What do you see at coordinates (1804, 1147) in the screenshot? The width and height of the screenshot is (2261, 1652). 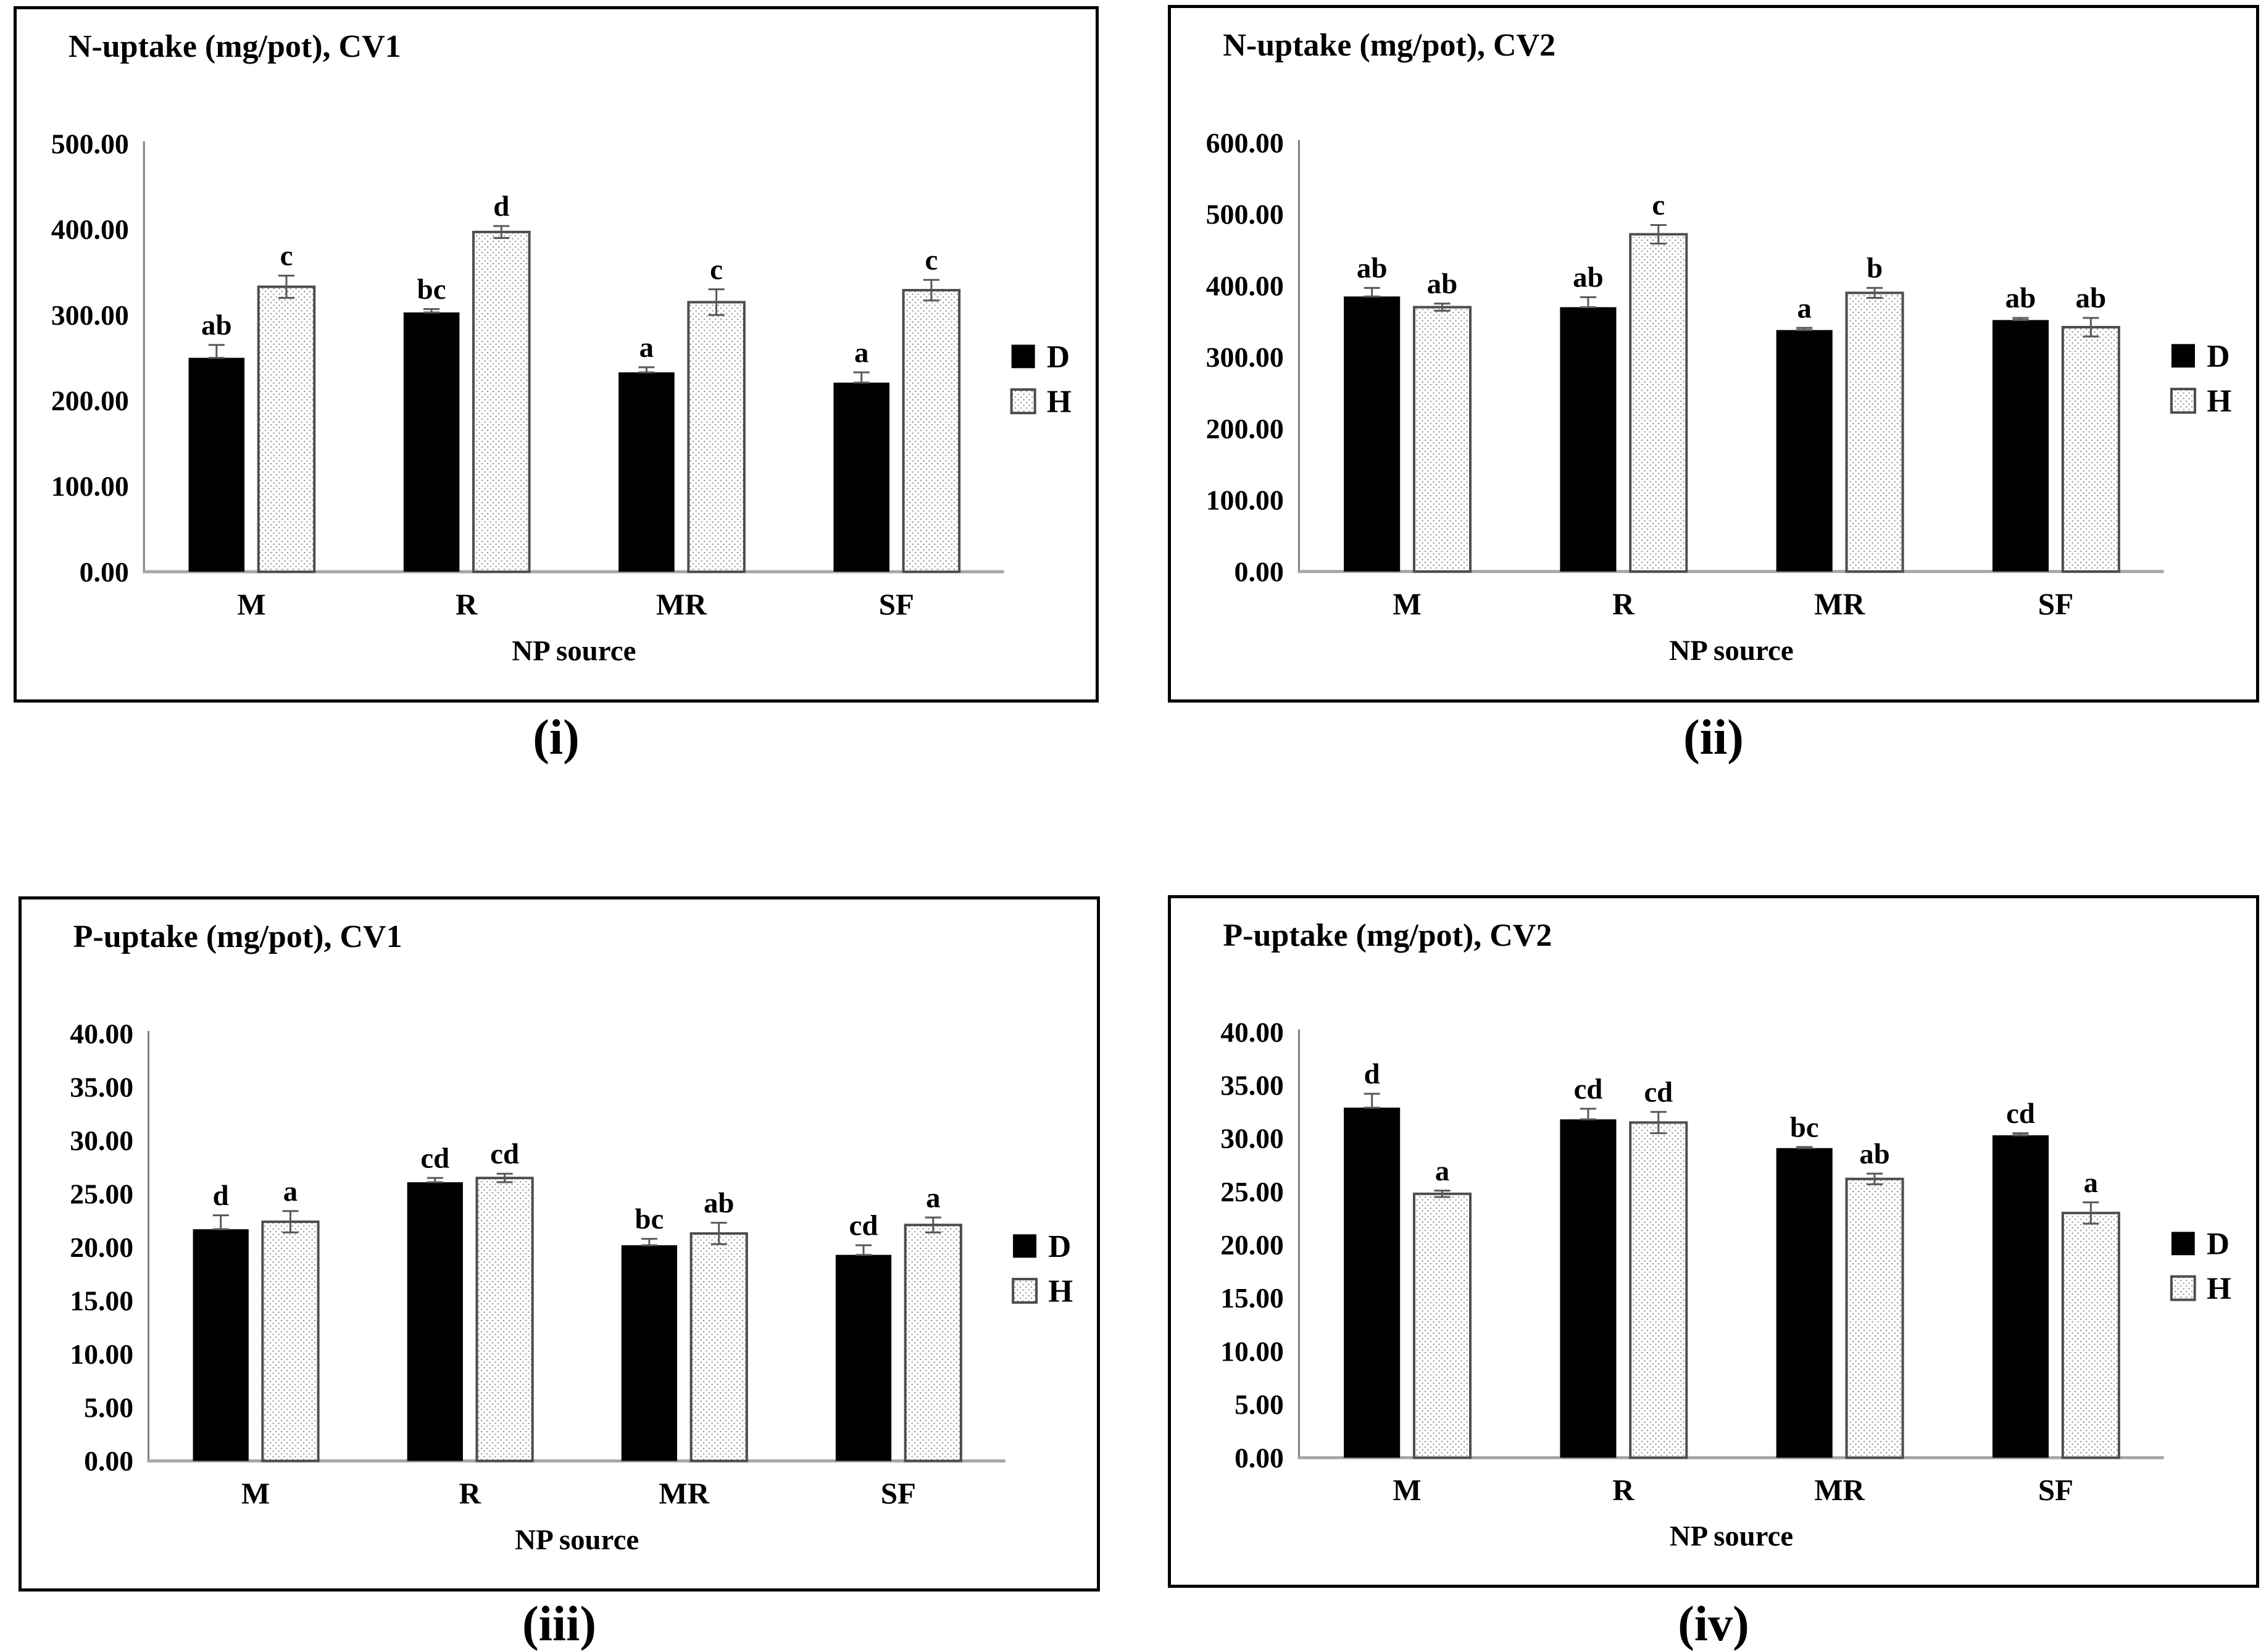 I see `error-bar-D-MR` at bounding box center [1804, 1147].